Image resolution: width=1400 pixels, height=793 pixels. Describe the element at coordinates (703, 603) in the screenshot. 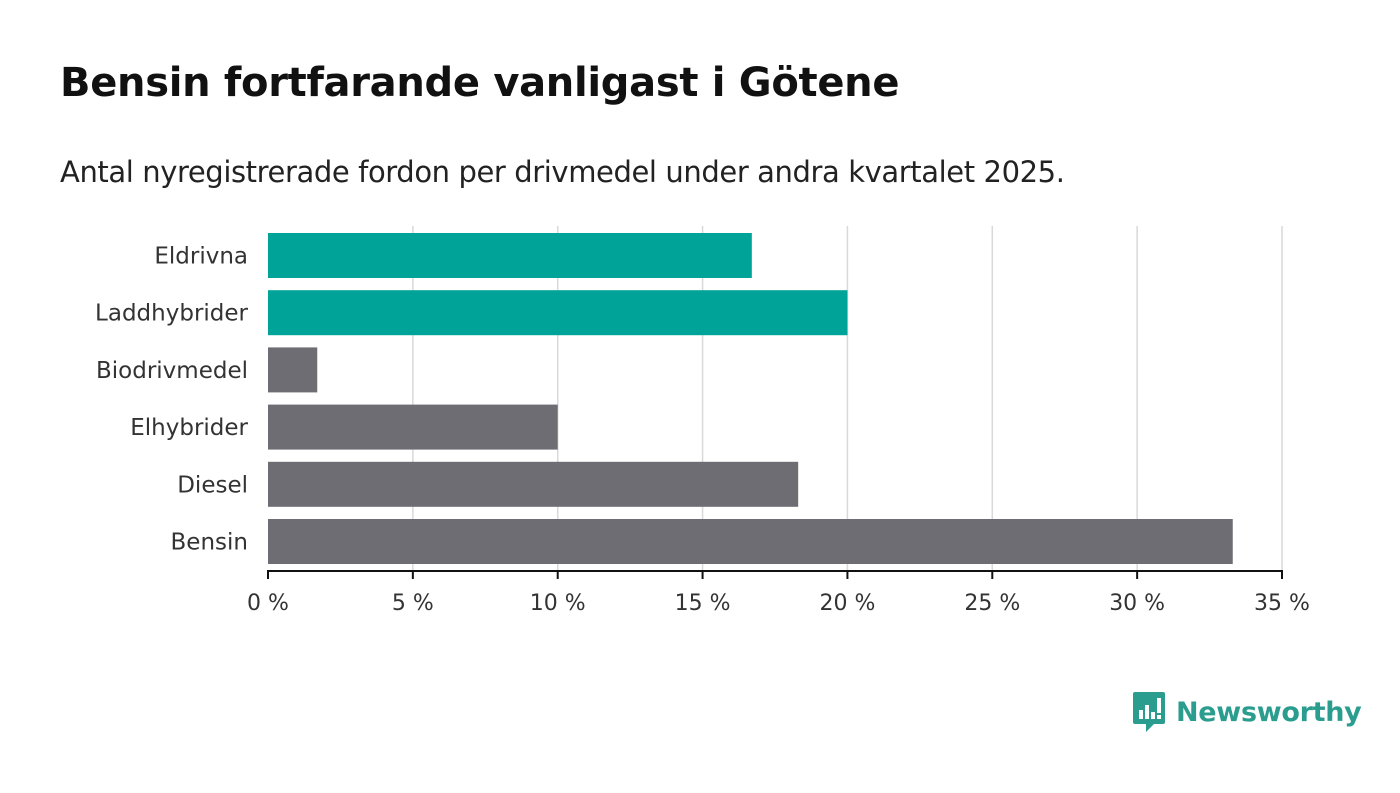

I see `x-tick-label-3: 15 %` at that location.